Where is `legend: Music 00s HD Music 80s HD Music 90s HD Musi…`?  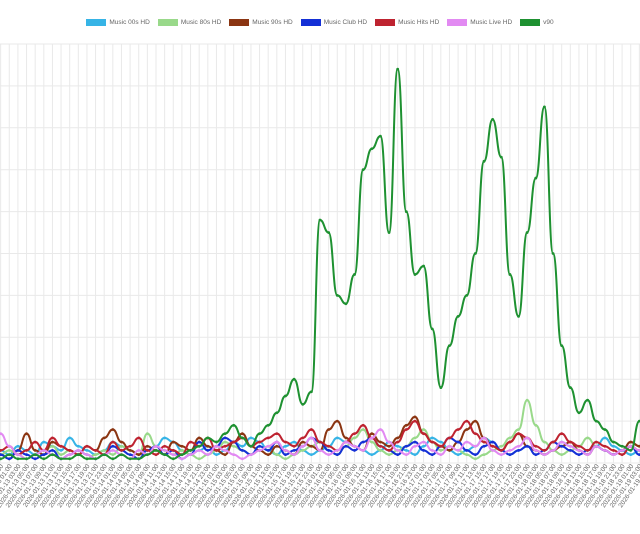
legend: Music 00s HD Music 80s HD Music 90s HD Musi… is located at coordinates (320, 22).